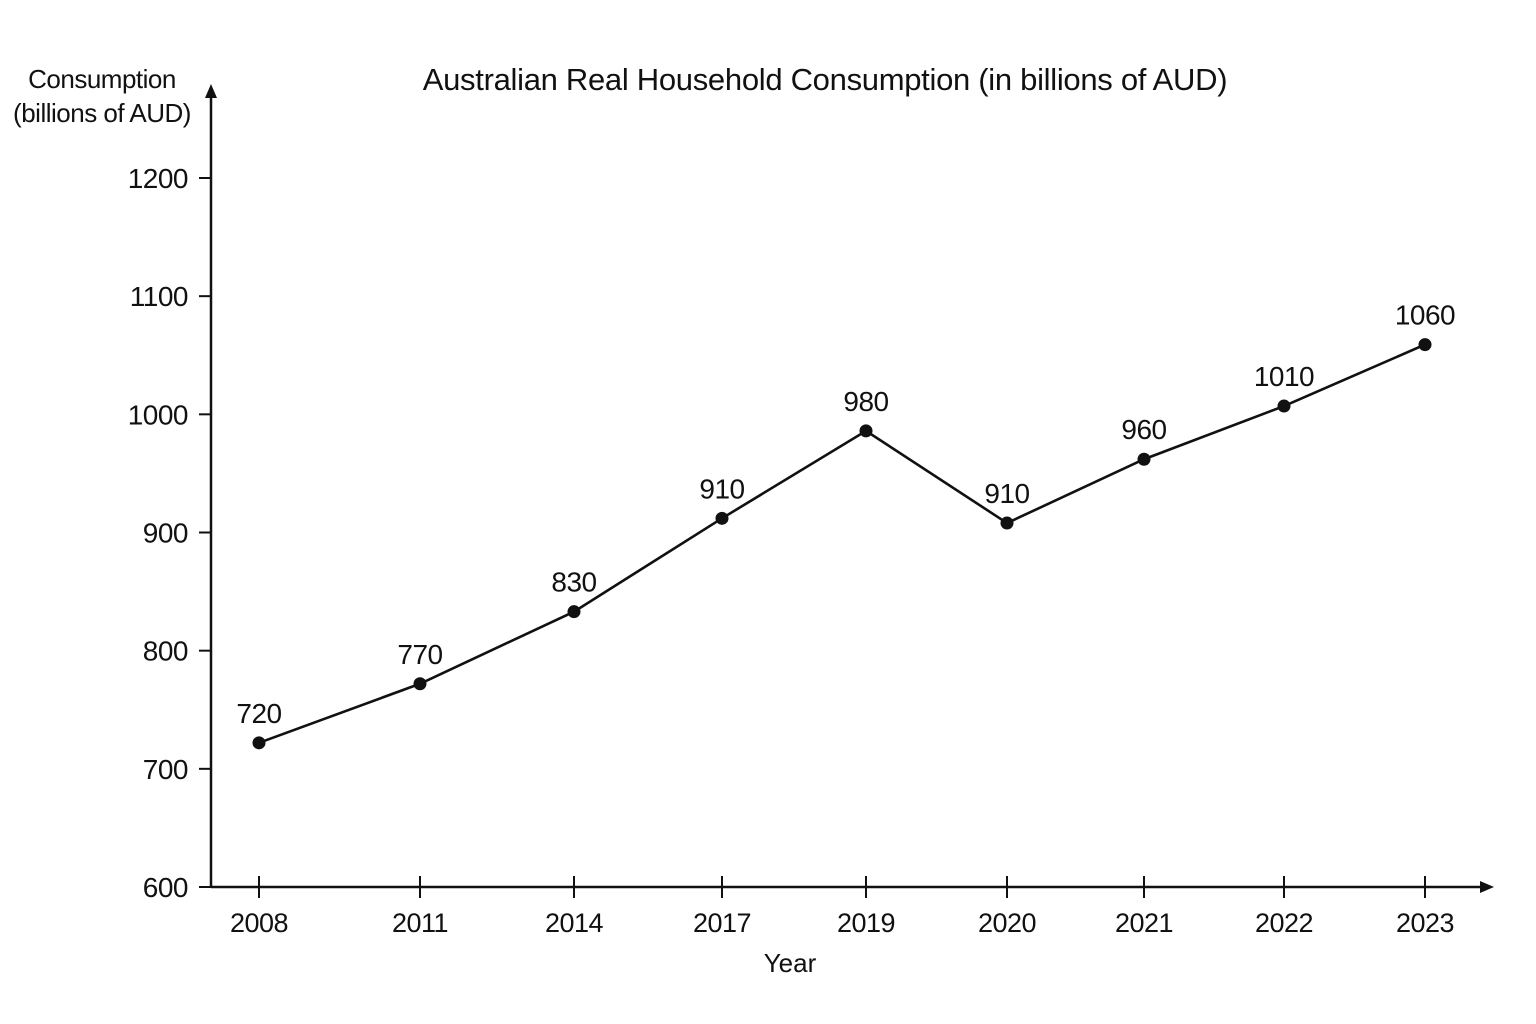  What do you see at coordinates (165, 651) in the screenshot?
I see `y-tick-label: 800` at bounding box center [165, 651].